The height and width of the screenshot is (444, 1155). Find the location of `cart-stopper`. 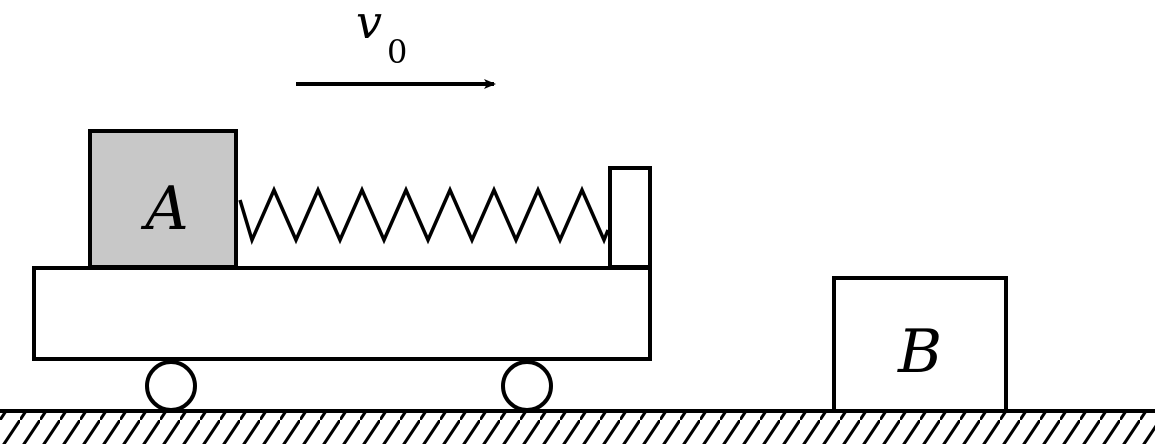

cart-stopper is located at coordinates (630, 217).